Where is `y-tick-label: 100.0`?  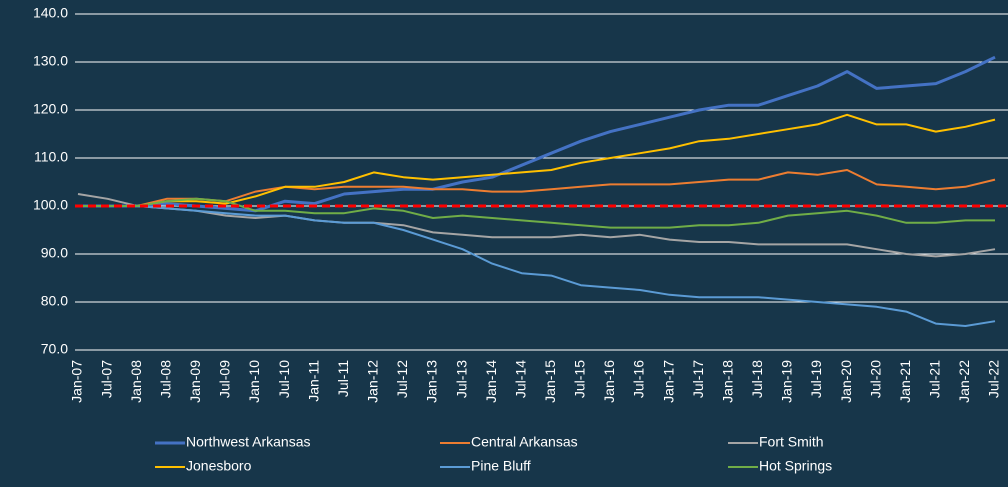
y-tick-label: 100.0 is located at coordinates (50, 205).